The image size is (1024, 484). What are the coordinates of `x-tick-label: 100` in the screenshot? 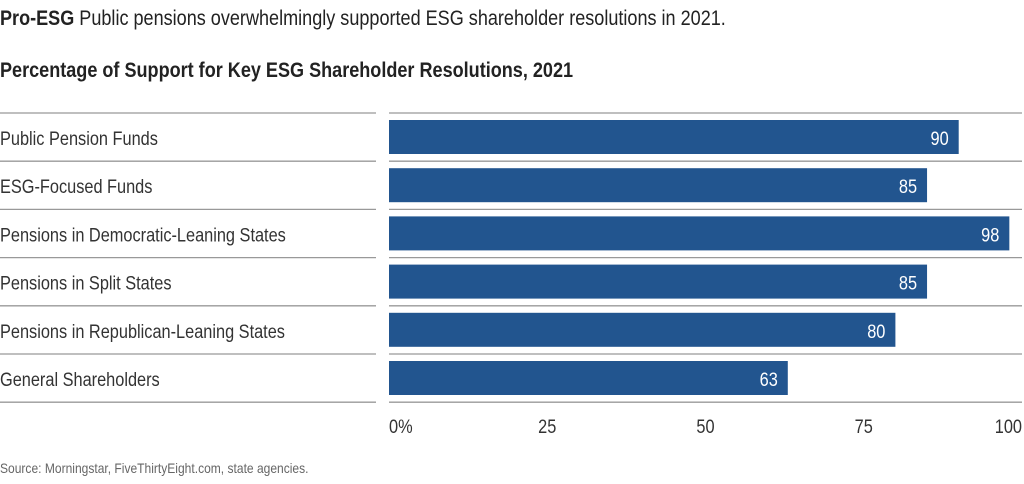 It's located at (1008, 426).